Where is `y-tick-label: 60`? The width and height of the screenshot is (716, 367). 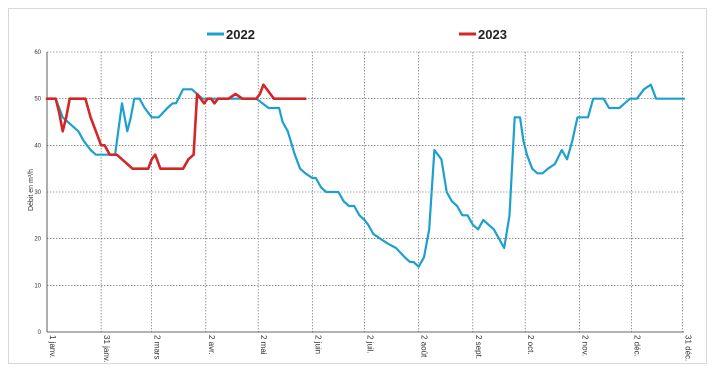 y-tick-label: 60 is located at coordinates (37, 53).